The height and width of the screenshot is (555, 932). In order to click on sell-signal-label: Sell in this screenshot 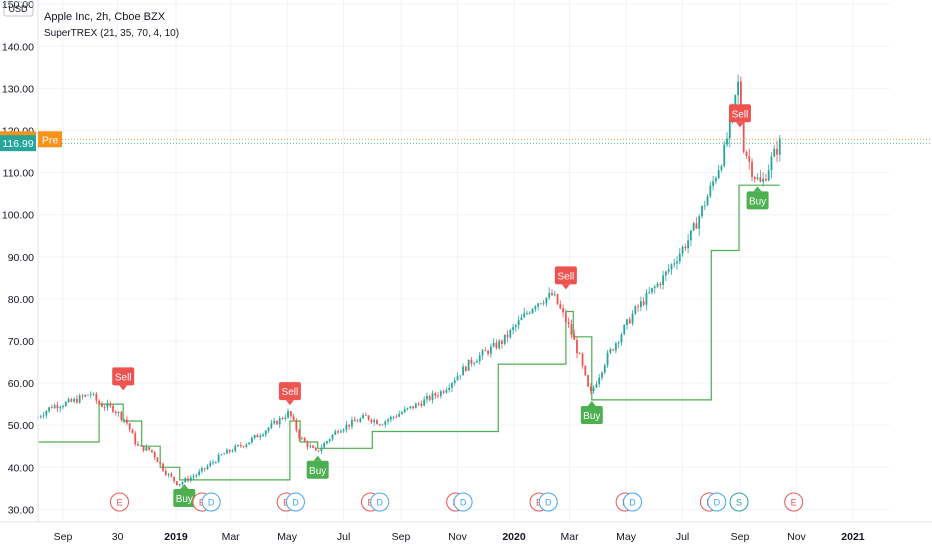, I will do `click(290, 392)`.